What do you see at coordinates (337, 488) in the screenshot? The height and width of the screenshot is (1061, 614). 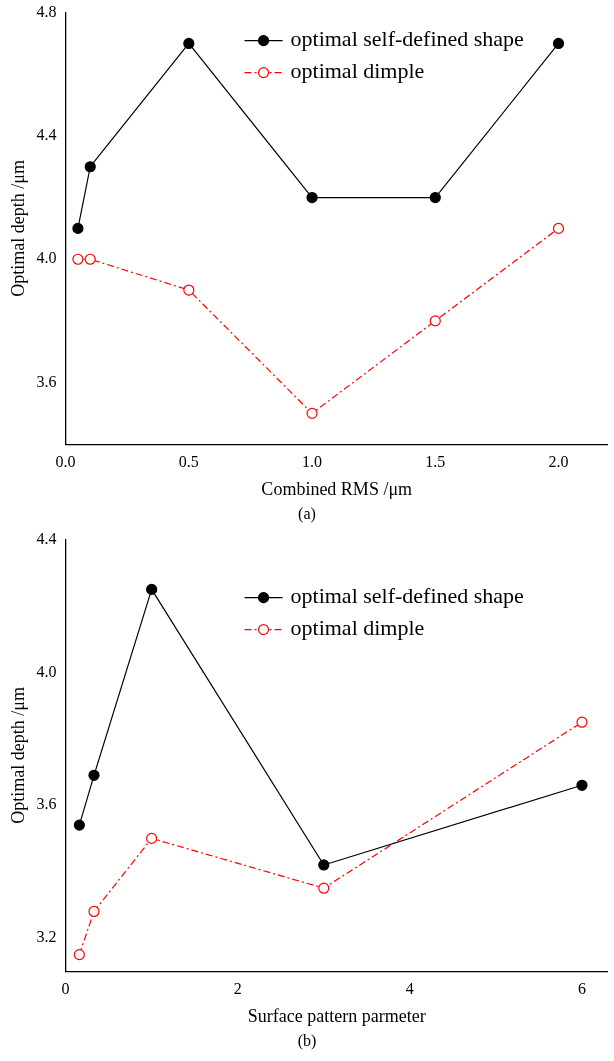 I see `x-axis-title: Combined RMS /μm` at bounding box center [337, 488].